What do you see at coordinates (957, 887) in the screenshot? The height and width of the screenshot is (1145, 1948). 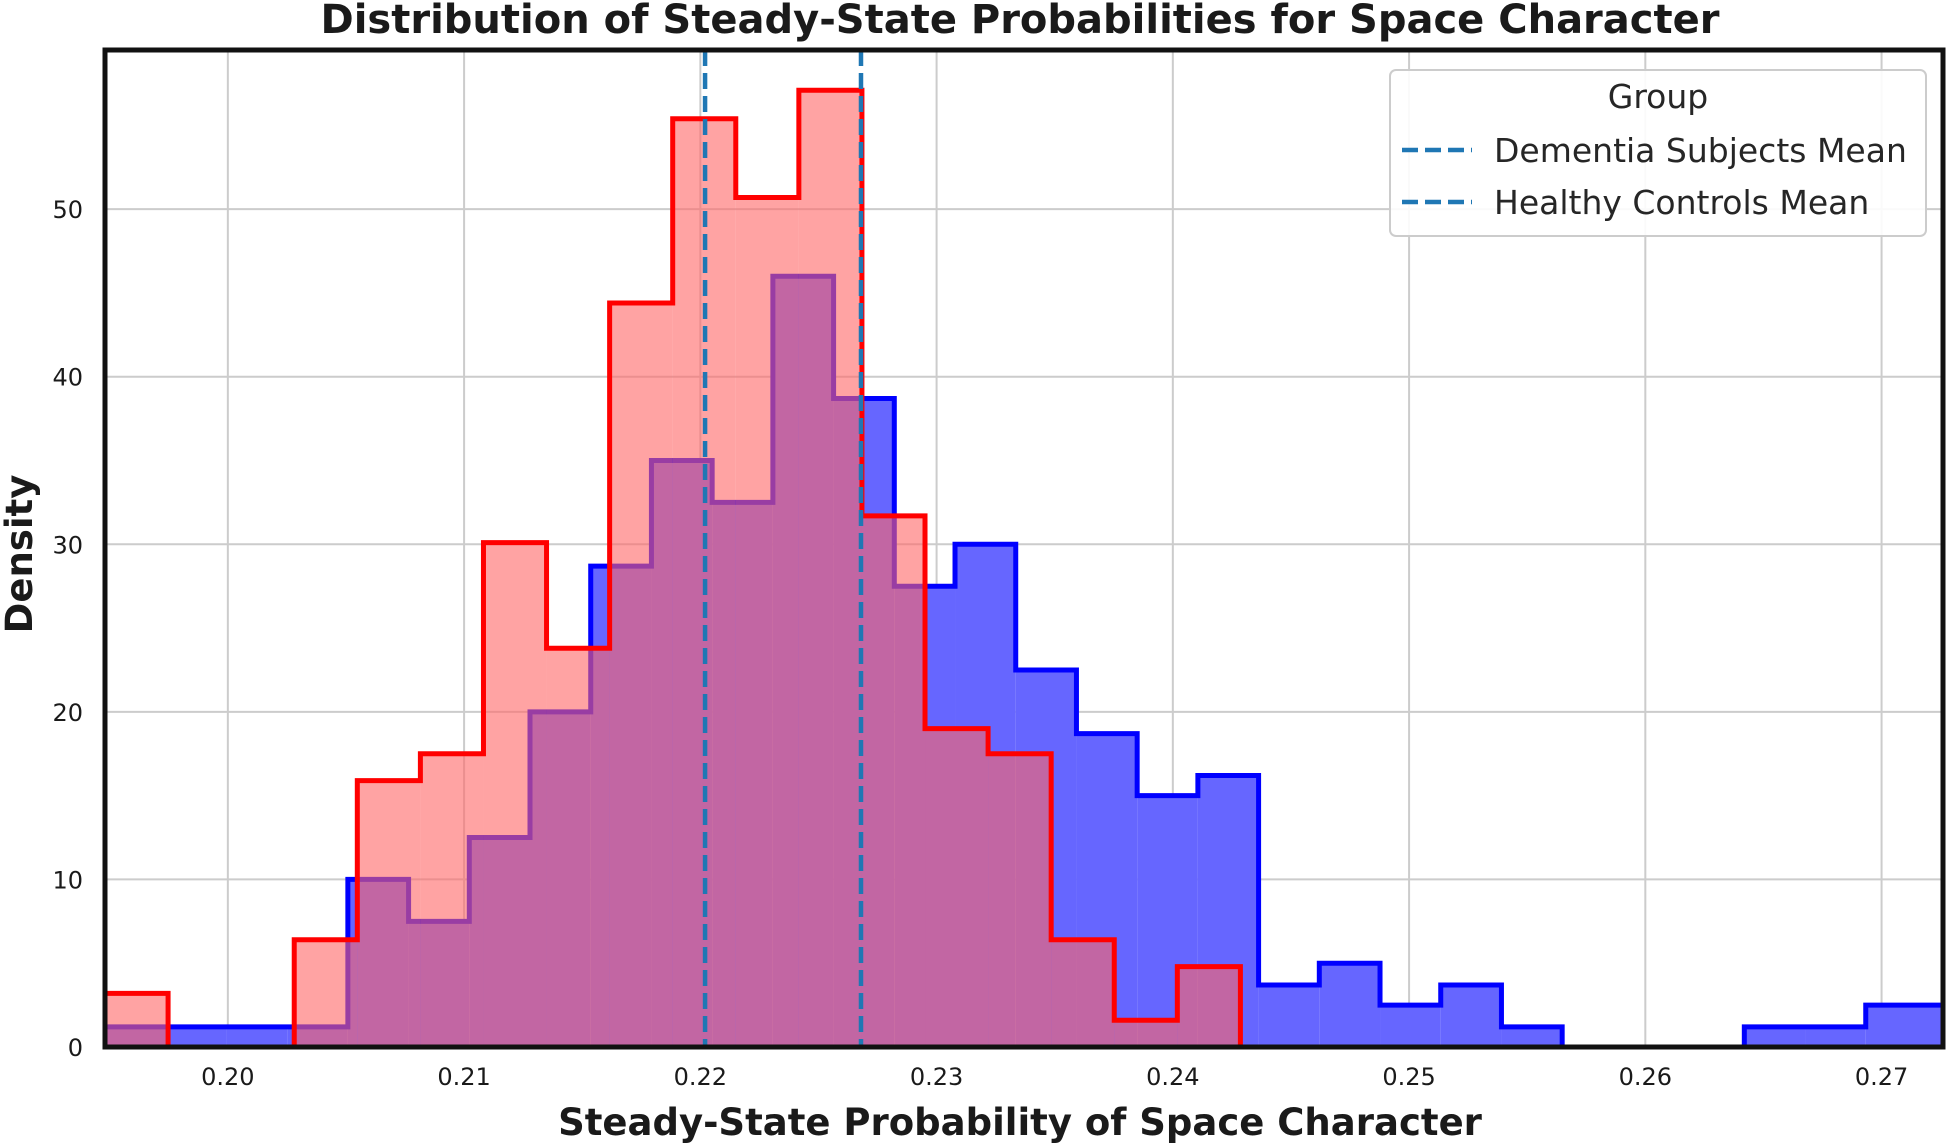 I see `bar-series1-bin13` at bounding box center [957, 887].